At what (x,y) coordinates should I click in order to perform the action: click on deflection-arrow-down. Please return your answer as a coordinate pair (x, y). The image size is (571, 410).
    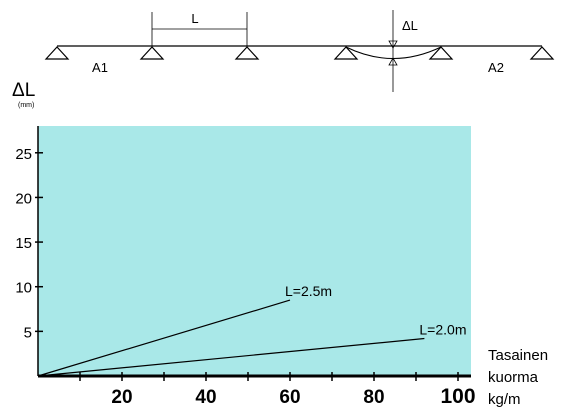
    Looking at the image, I should click on (393, 44).